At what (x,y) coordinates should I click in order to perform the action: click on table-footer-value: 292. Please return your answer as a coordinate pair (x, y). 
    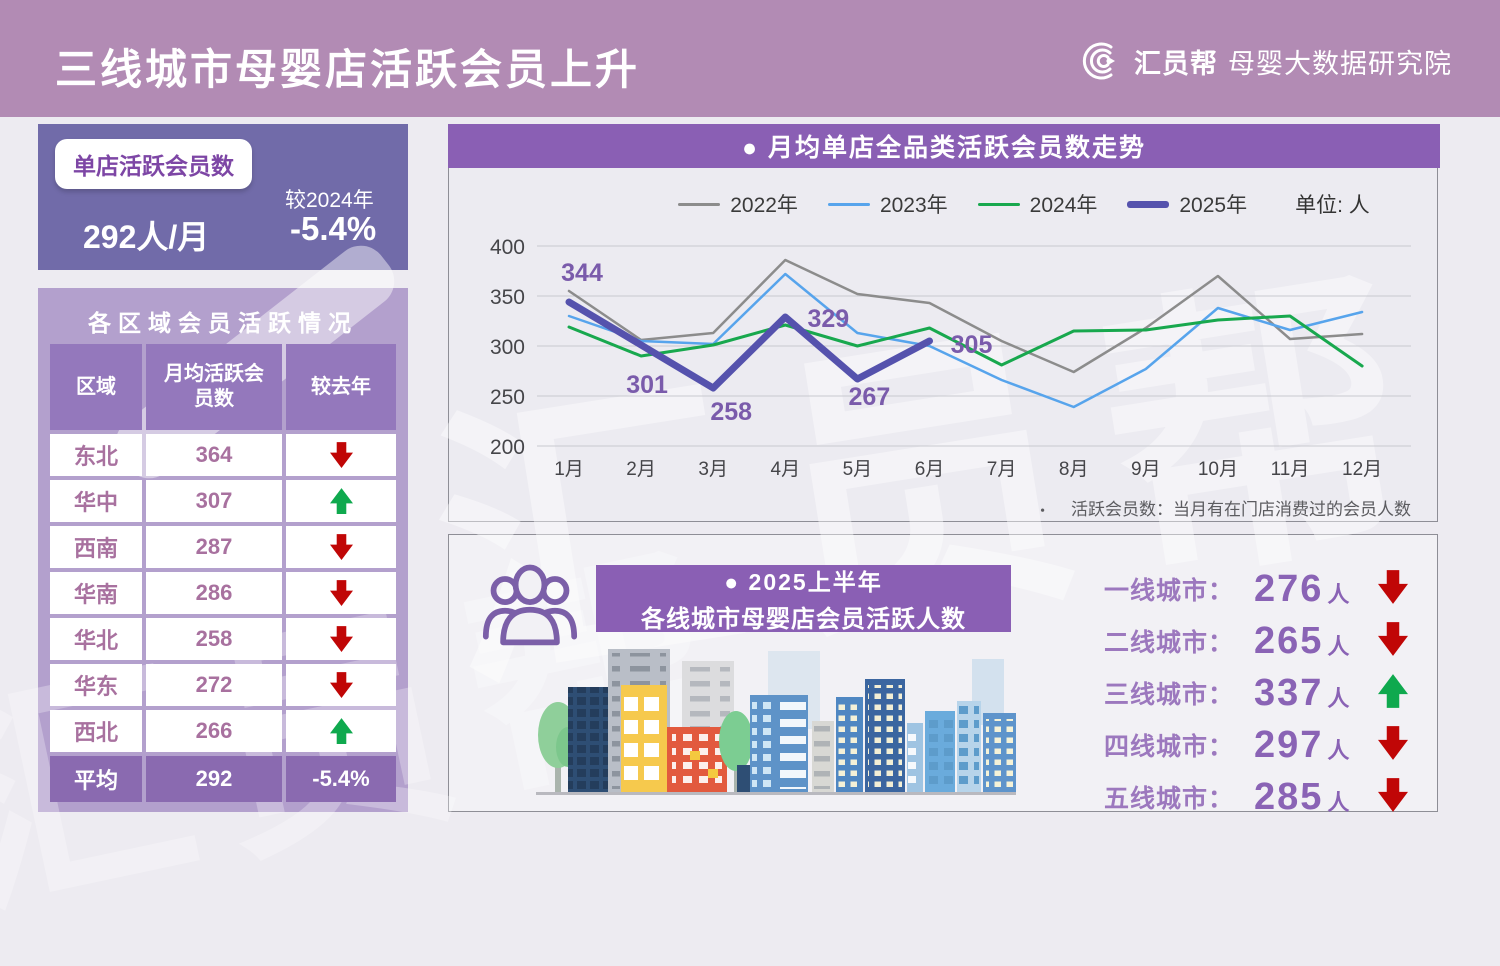
    Looking at the image, I should click on (214, 779).